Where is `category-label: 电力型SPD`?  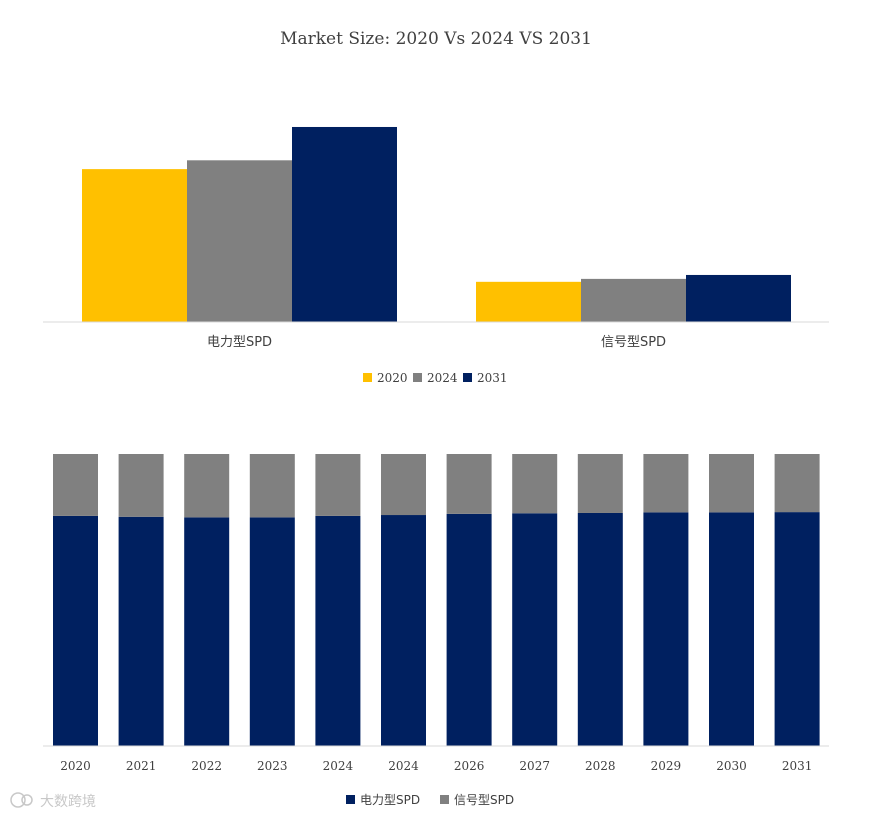
category-label: 电力型SPD is located at coordinates (239, 342).